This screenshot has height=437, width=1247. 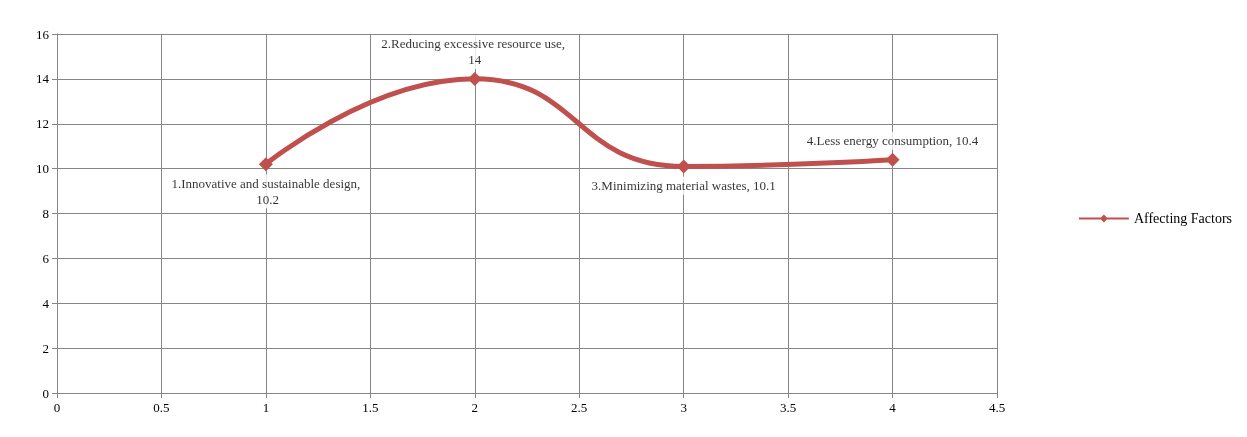 I want to click on y-tick-label: 6, so click(x=46, y=258).